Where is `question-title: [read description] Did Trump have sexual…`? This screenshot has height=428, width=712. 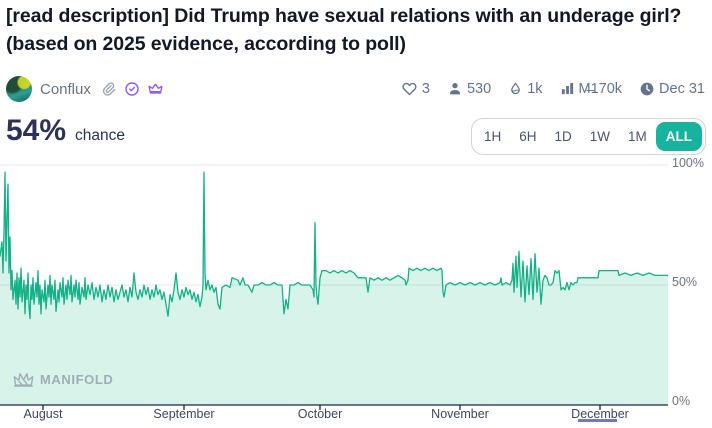 question-title: [read description] Did Trump have sexual… is located at coordinates (344, 30).